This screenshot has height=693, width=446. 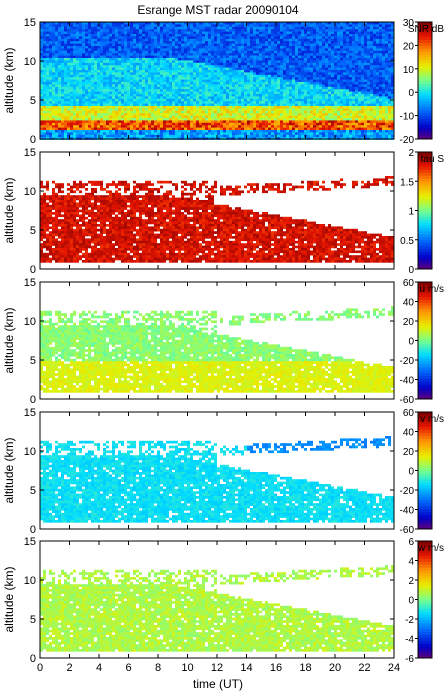 What do you see at coordinates (411, 562) in the screenshot?
I see `colorbar-tick-label: 4` at bounding box center [411, 562].